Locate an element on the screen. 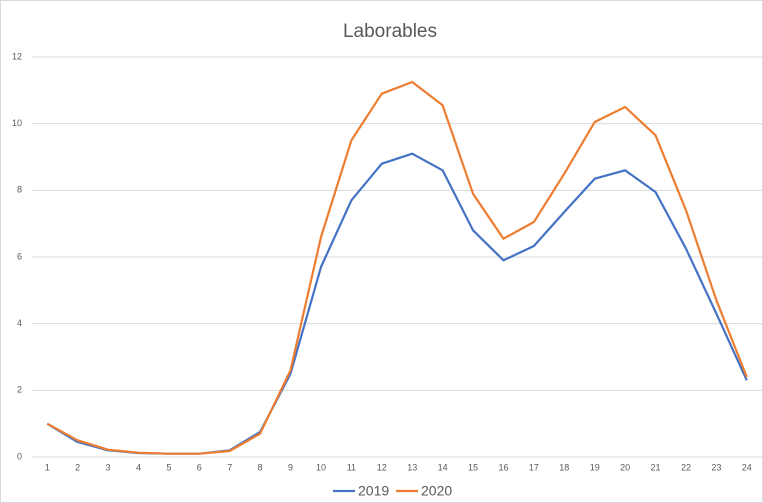 The width and height of the screenshot is (763, 503). x-tick-label: 23 is located at coordinates (716, 467).